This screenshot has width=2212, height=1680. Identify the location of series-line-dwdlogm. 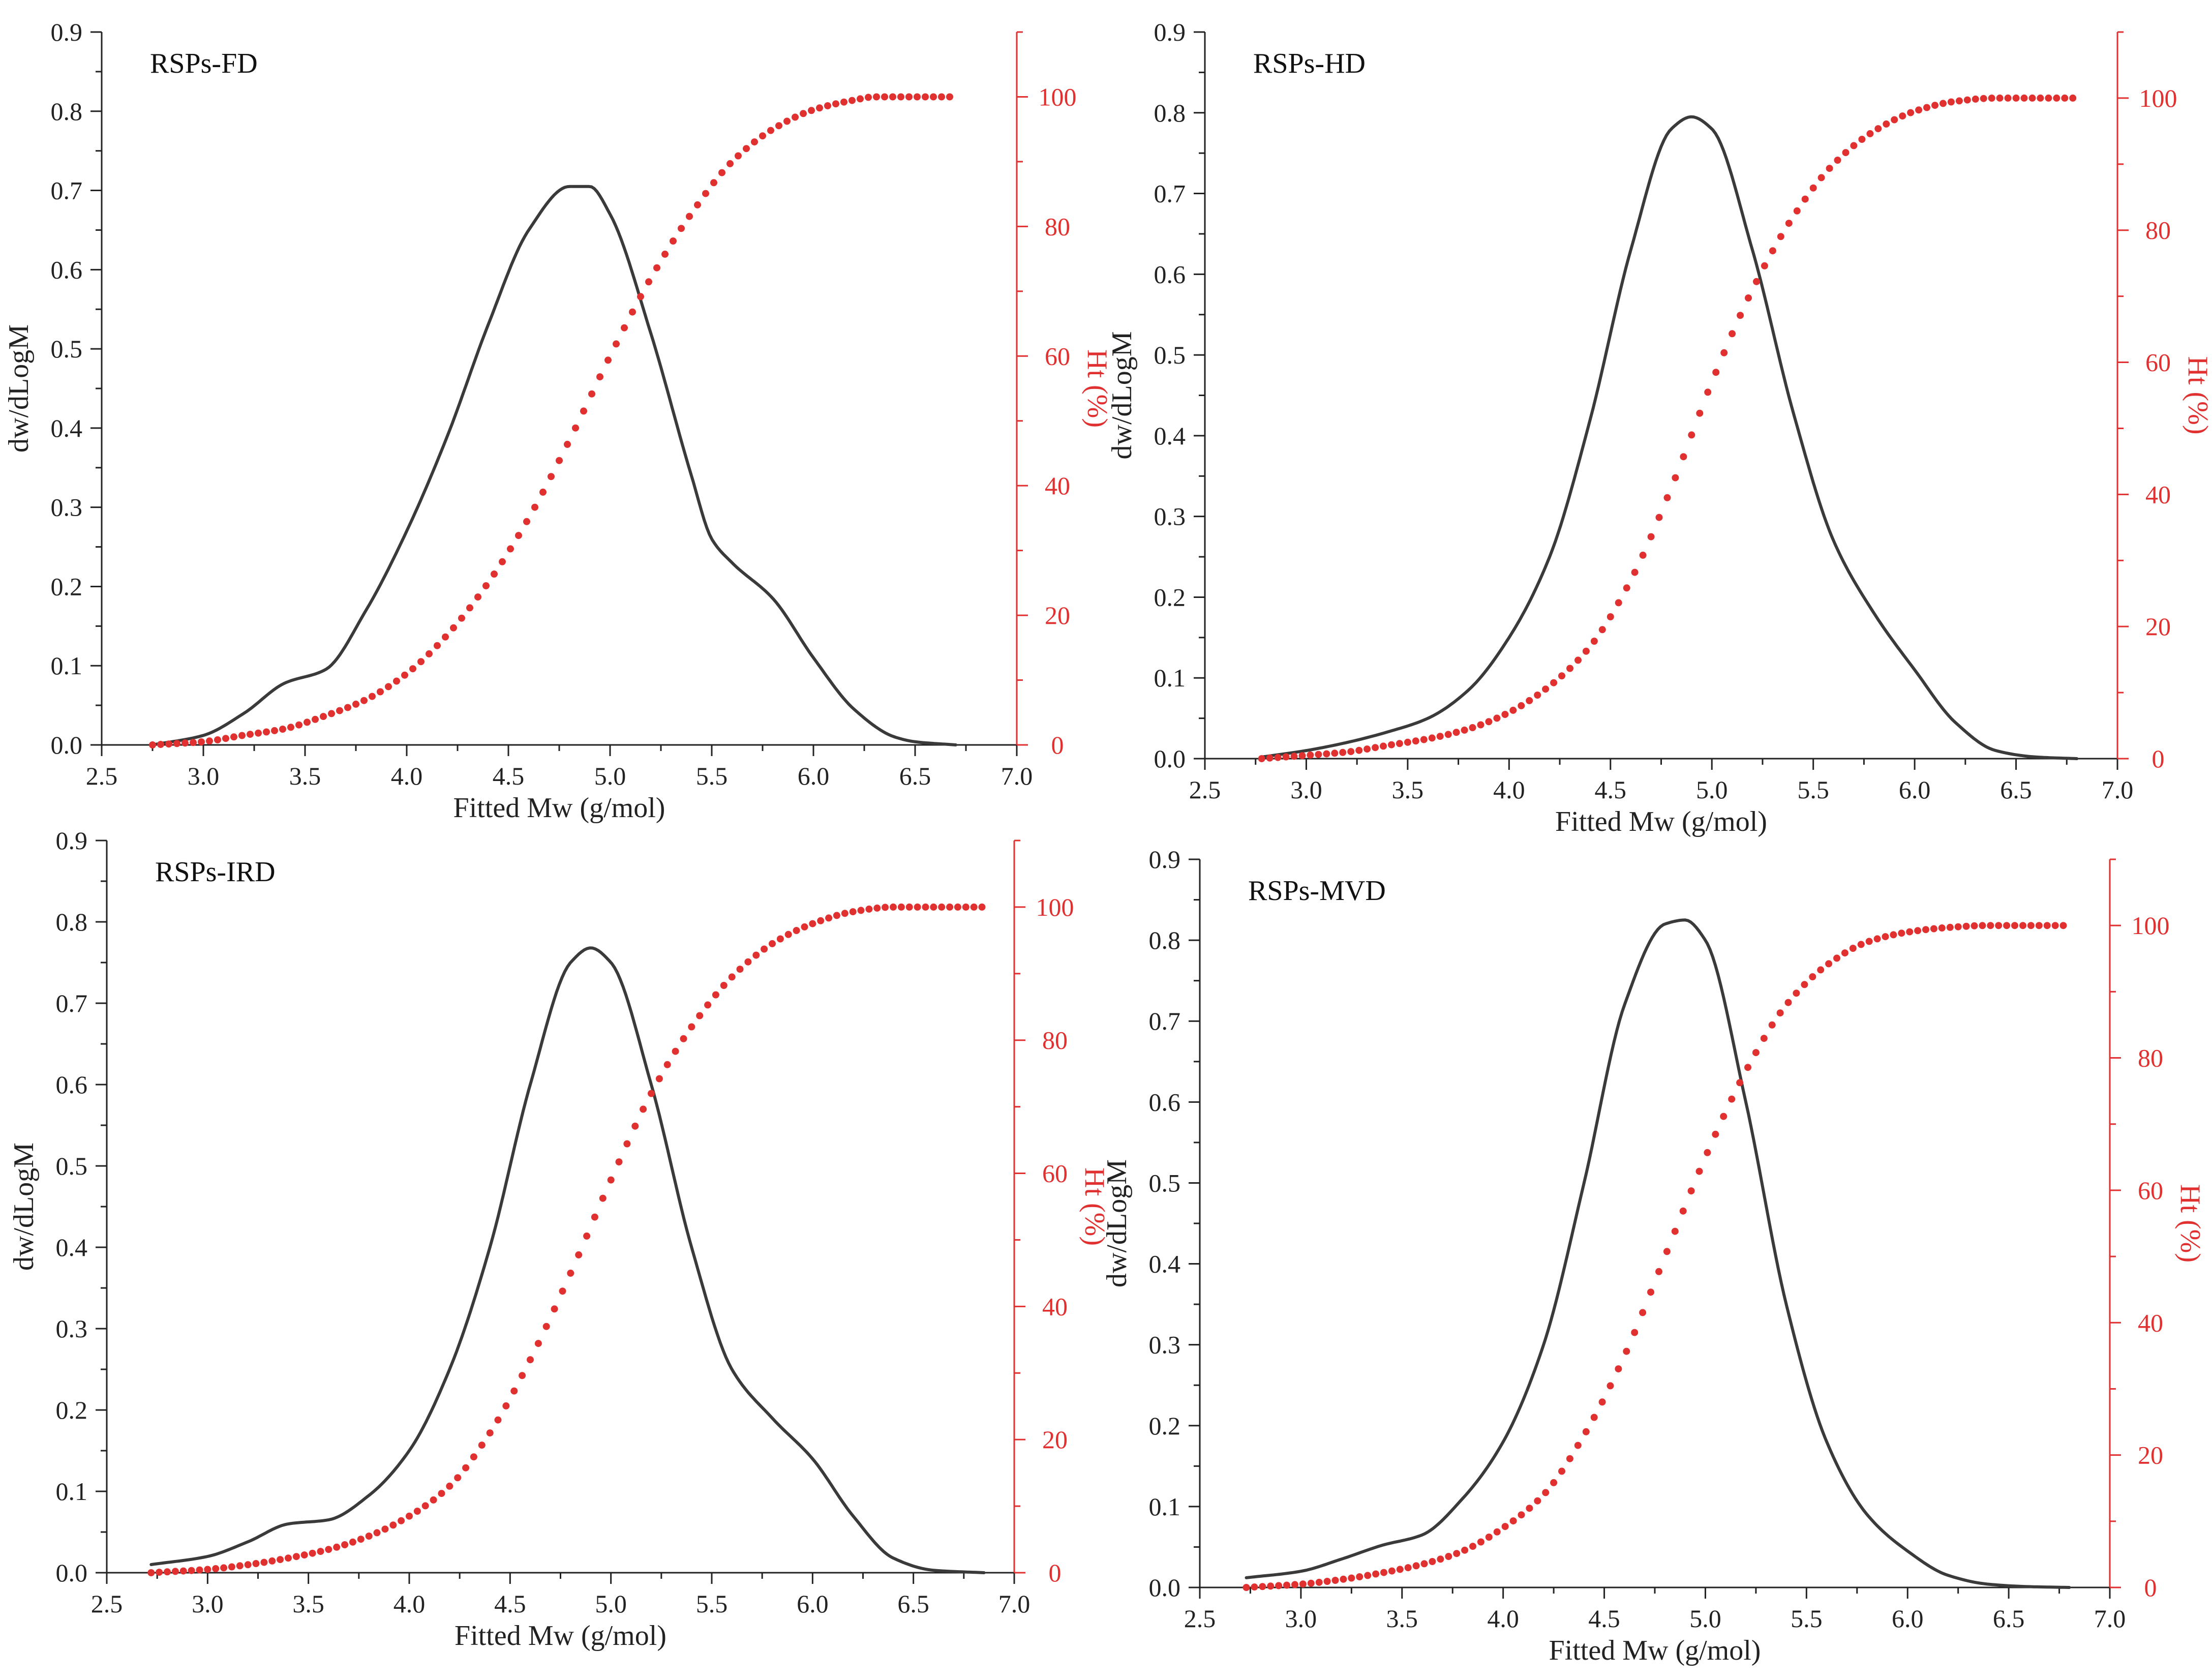
(1658, 1253).